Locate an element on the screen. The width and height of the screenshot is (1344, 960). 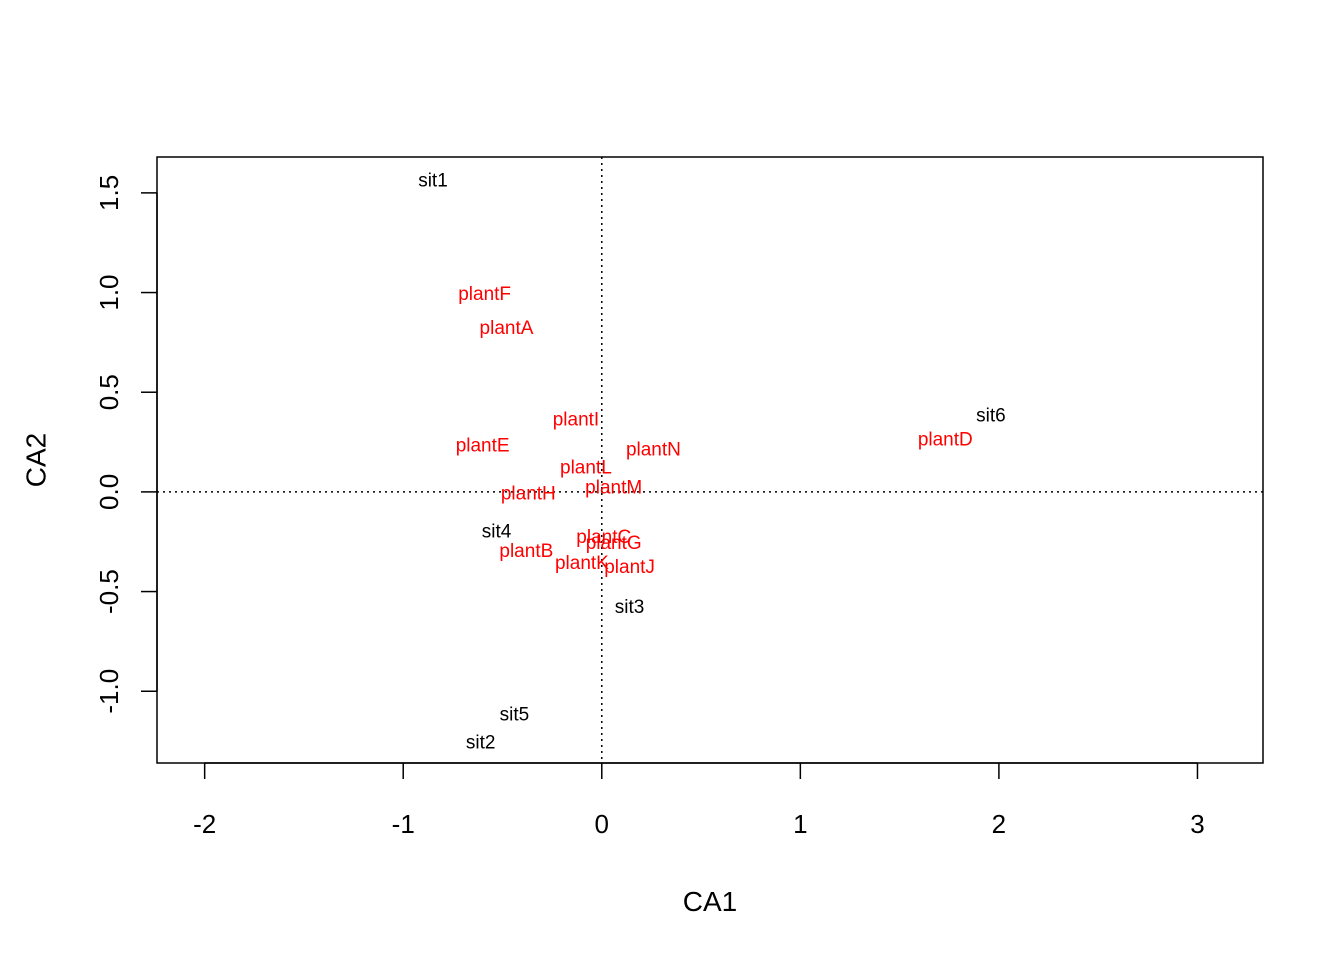
y-axis: -1.0 -0.5 0.0 0.5 1.0 1.5 is located at coordinates (126, 444).